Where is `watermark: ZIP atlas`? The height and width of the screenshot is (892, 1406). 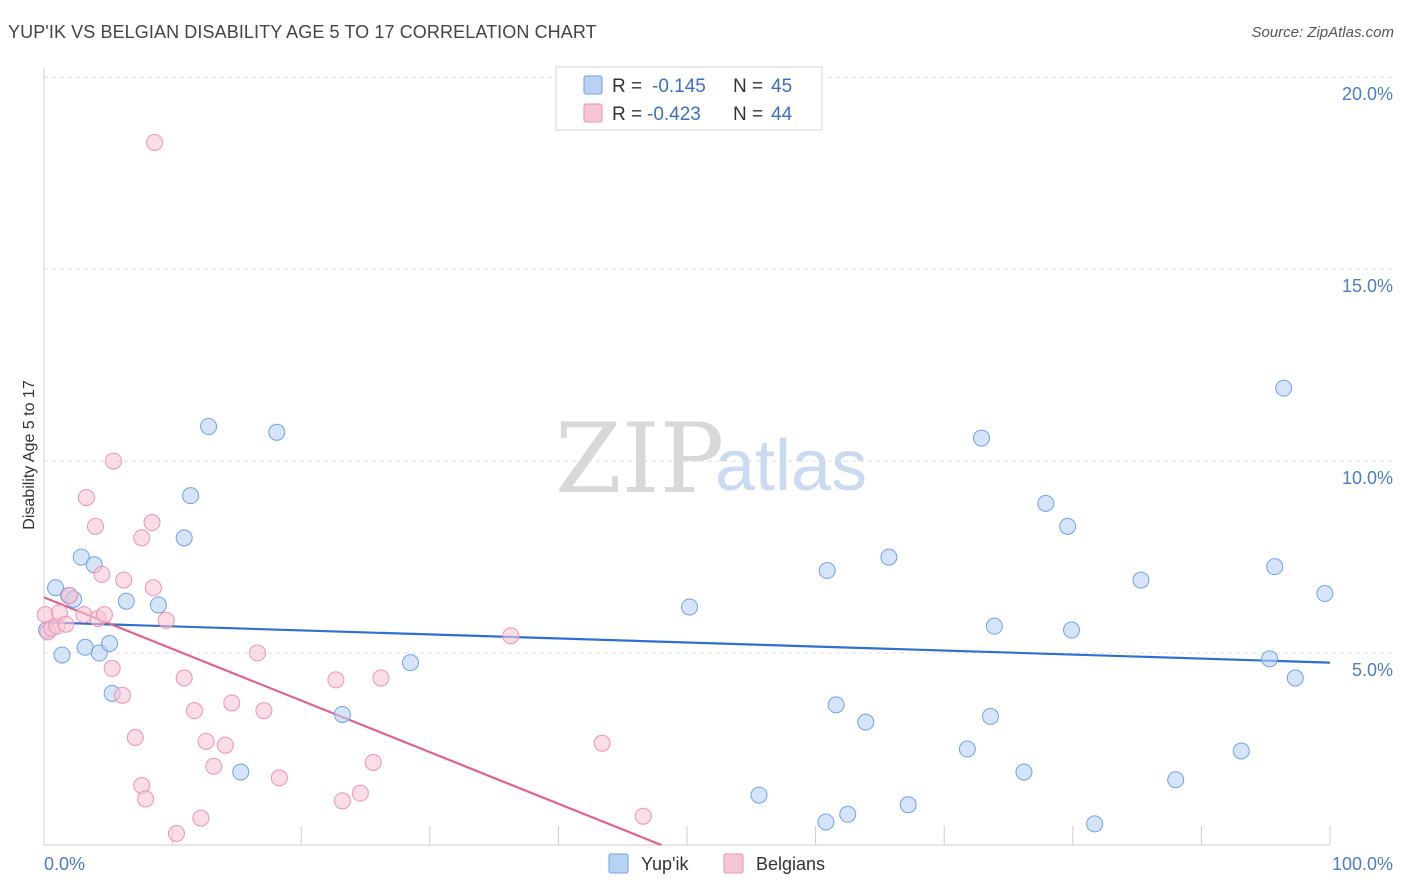
watermark: ZIP atlas is located at coordinates (711, 459).